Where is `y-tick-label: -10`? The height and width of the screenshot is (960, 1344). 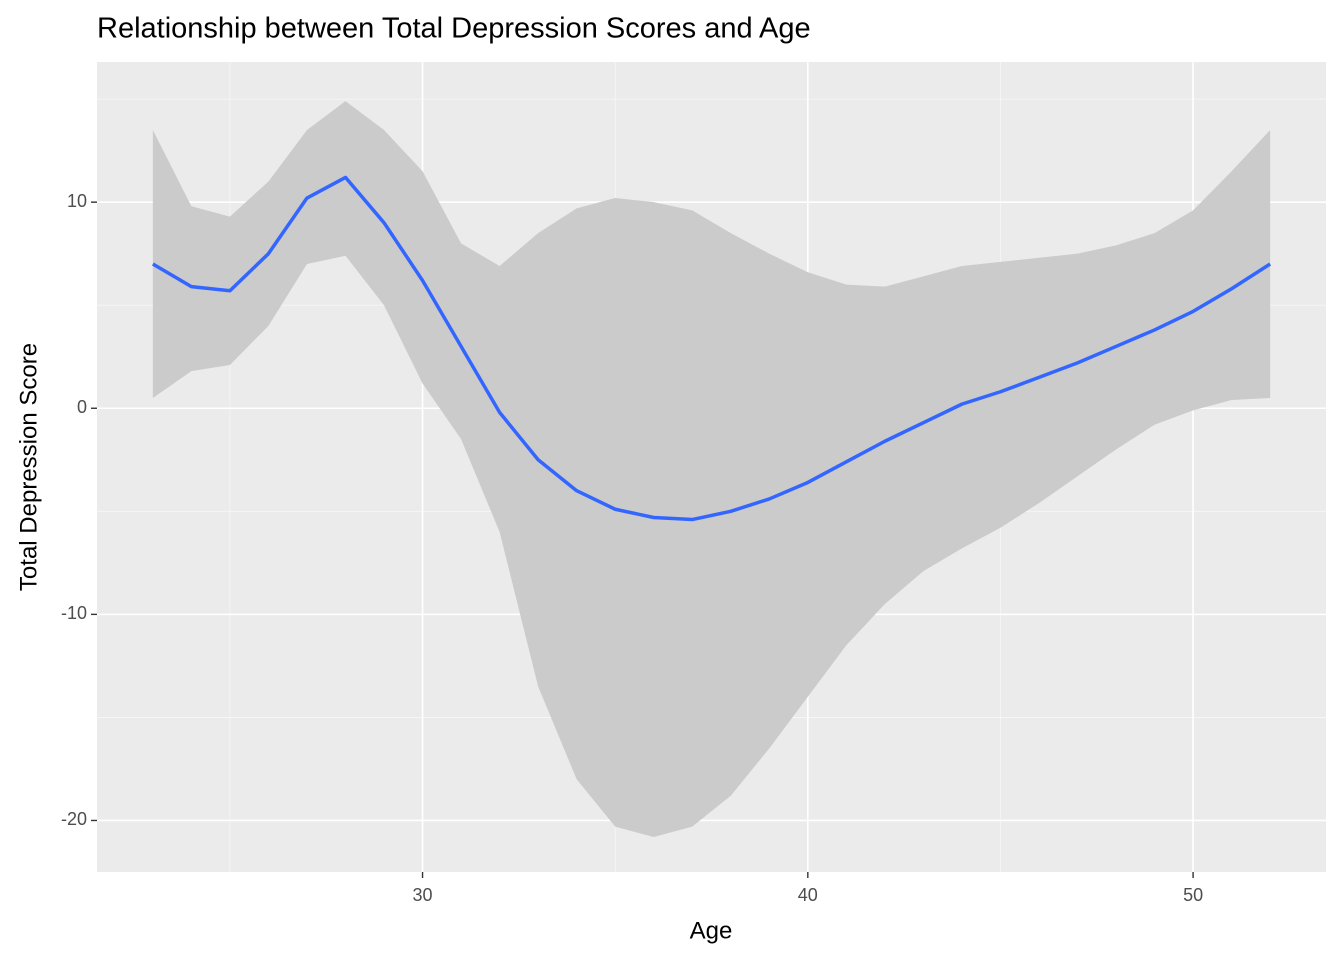
y-tick-label: -10 is located at coordinates (74, 613).